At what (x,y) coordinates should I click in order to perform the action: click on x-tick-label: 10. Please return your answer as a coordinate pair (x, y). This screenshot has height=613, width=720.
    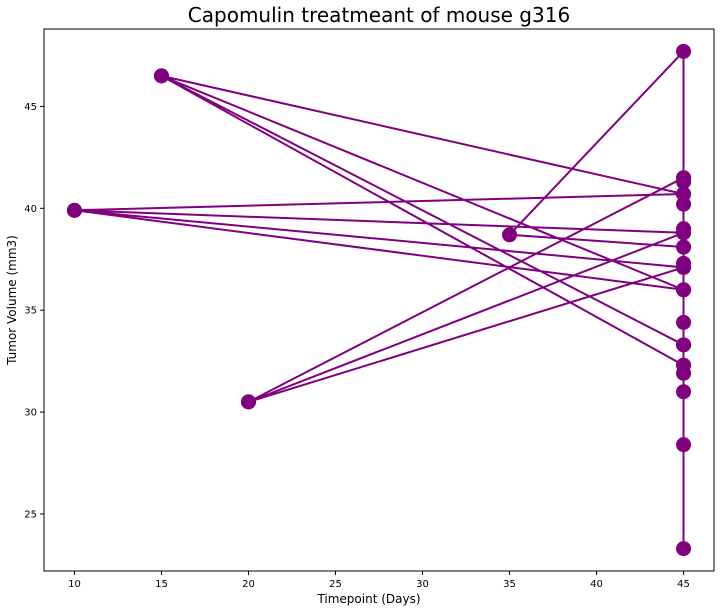
    Looking at the image, I should click on (74, 584).